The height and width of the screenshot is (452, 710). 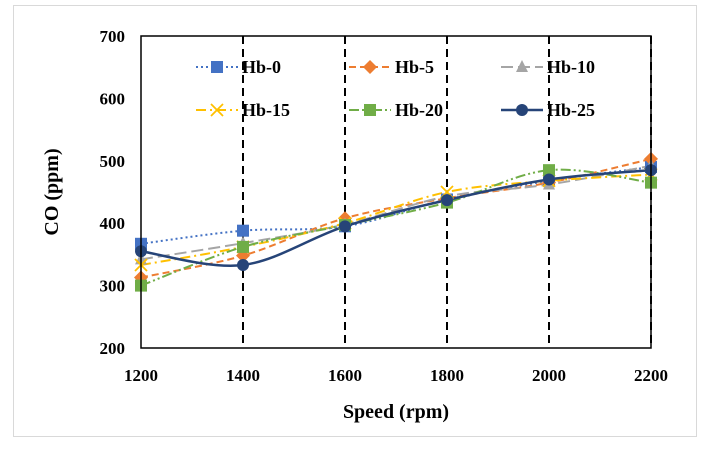 What do you see at coordinates (113, 36) in the screenshot?
I see `y-tick-label: 700` at bounding box center [113, 36].